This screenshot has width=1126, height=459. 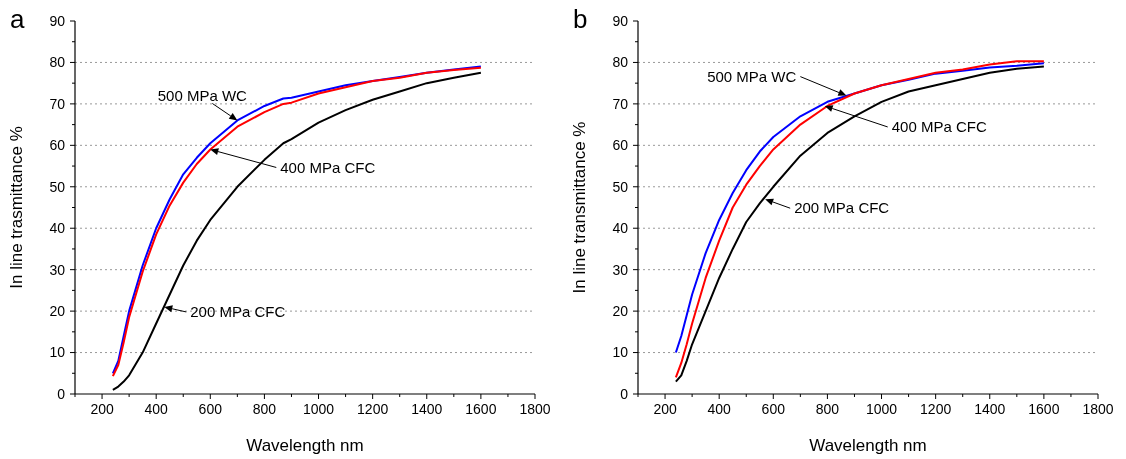 What do you see at coordinates (17, 19) in the screenshot?
I see `chart-title: a` at bounding box center [17, 19].